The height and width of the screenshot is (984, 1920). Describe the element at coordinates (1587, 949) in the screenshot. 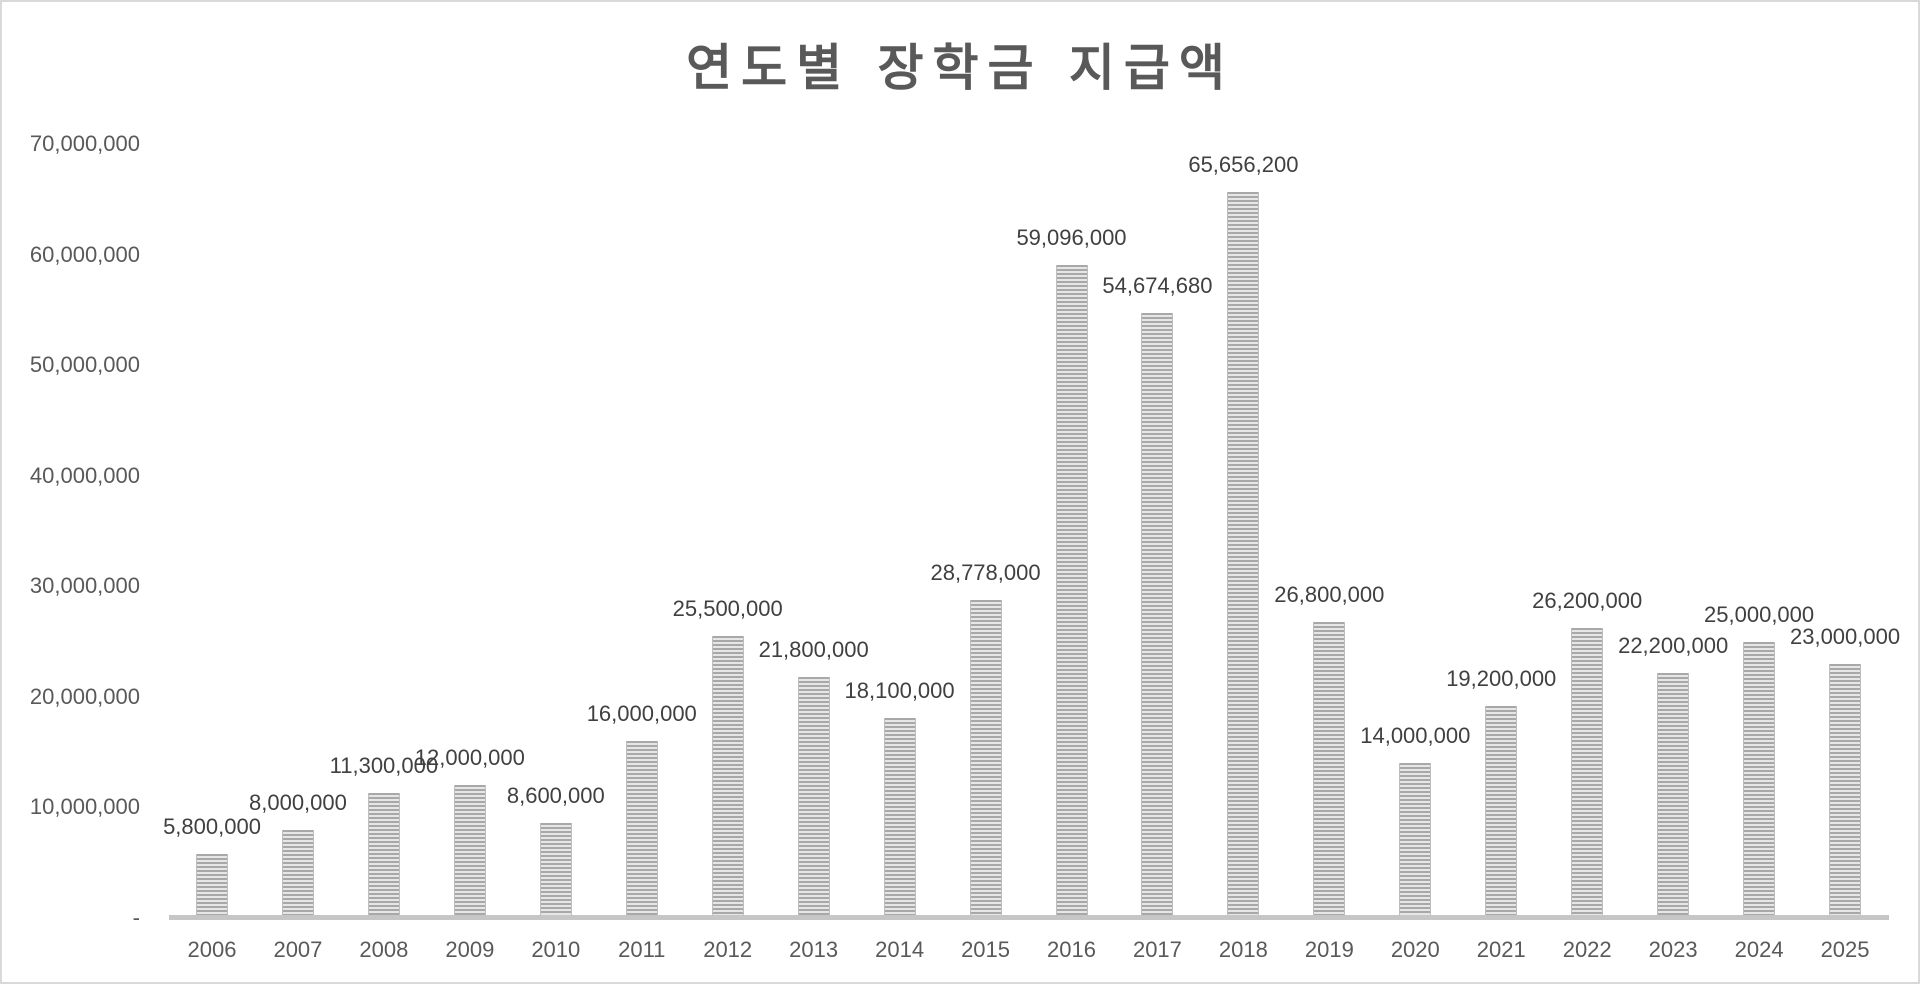

I see `x-tick-label: 2022` at that location.